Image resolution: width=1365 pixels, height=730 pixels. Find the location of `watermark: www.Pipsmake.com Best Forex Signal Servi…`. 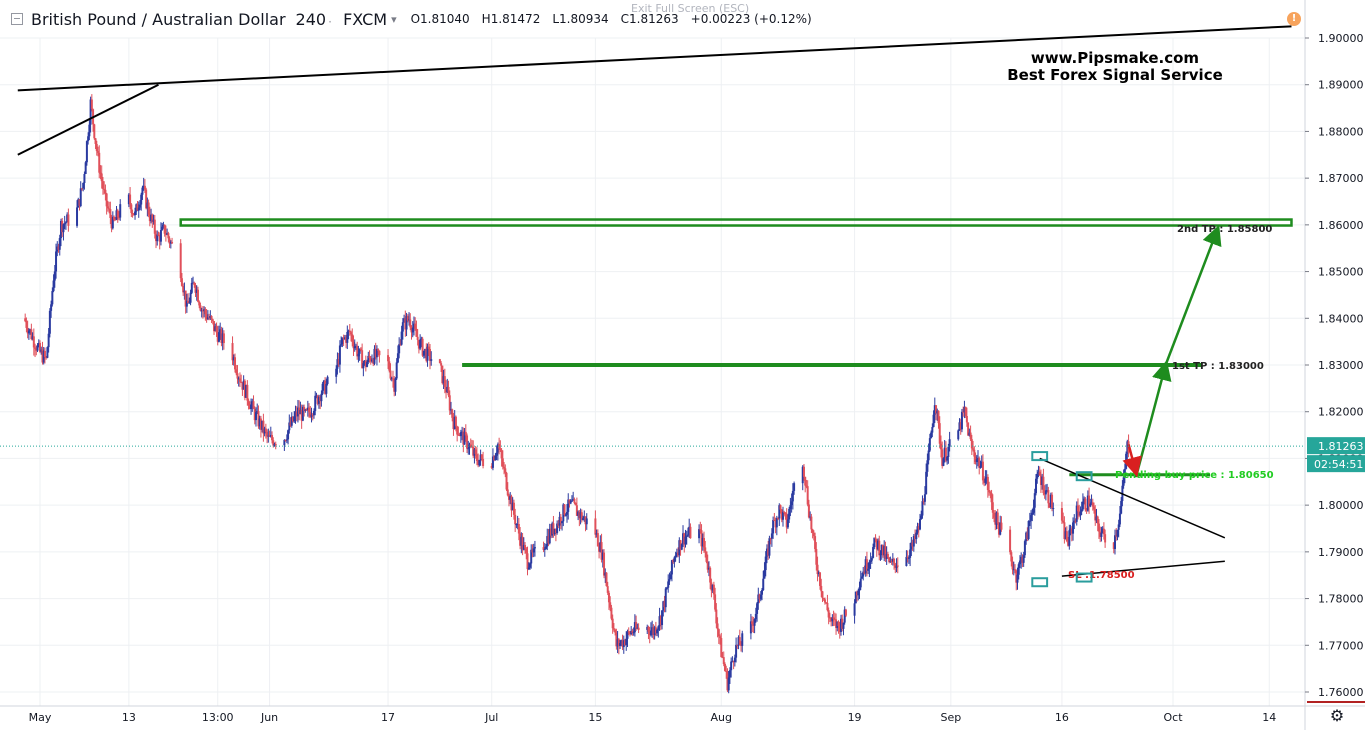

watermark: www.Pipsmake.com Best Forex Signal Servi… is located at coordinates (1115, 67).